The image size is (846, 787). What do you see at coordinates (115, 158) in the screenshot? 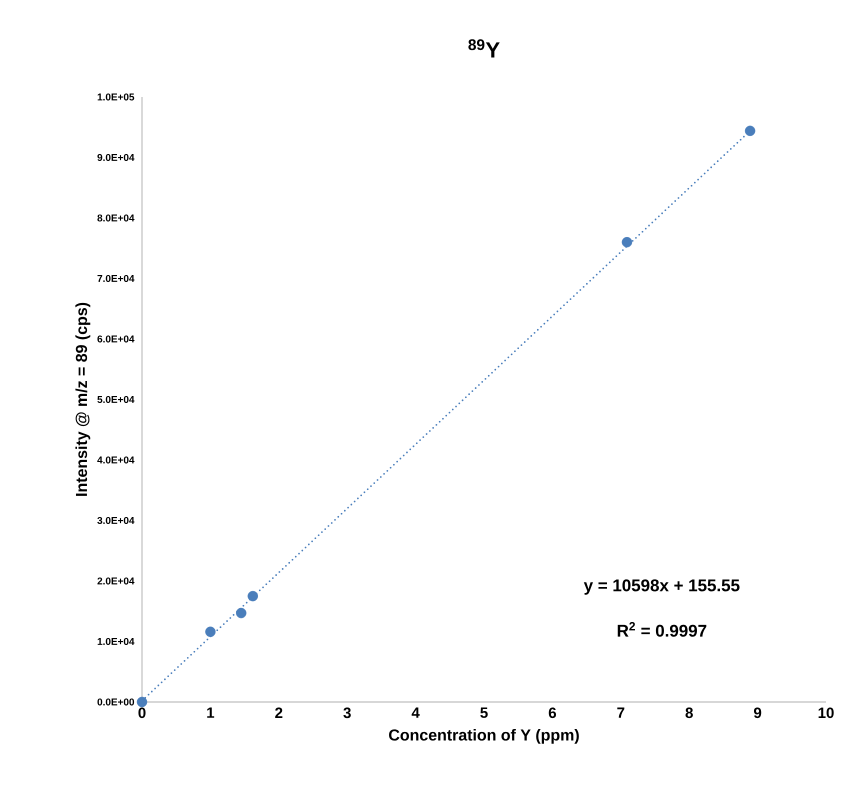
I see `y-tick-label: 9.0E+04` at bounding box center [115, 158].